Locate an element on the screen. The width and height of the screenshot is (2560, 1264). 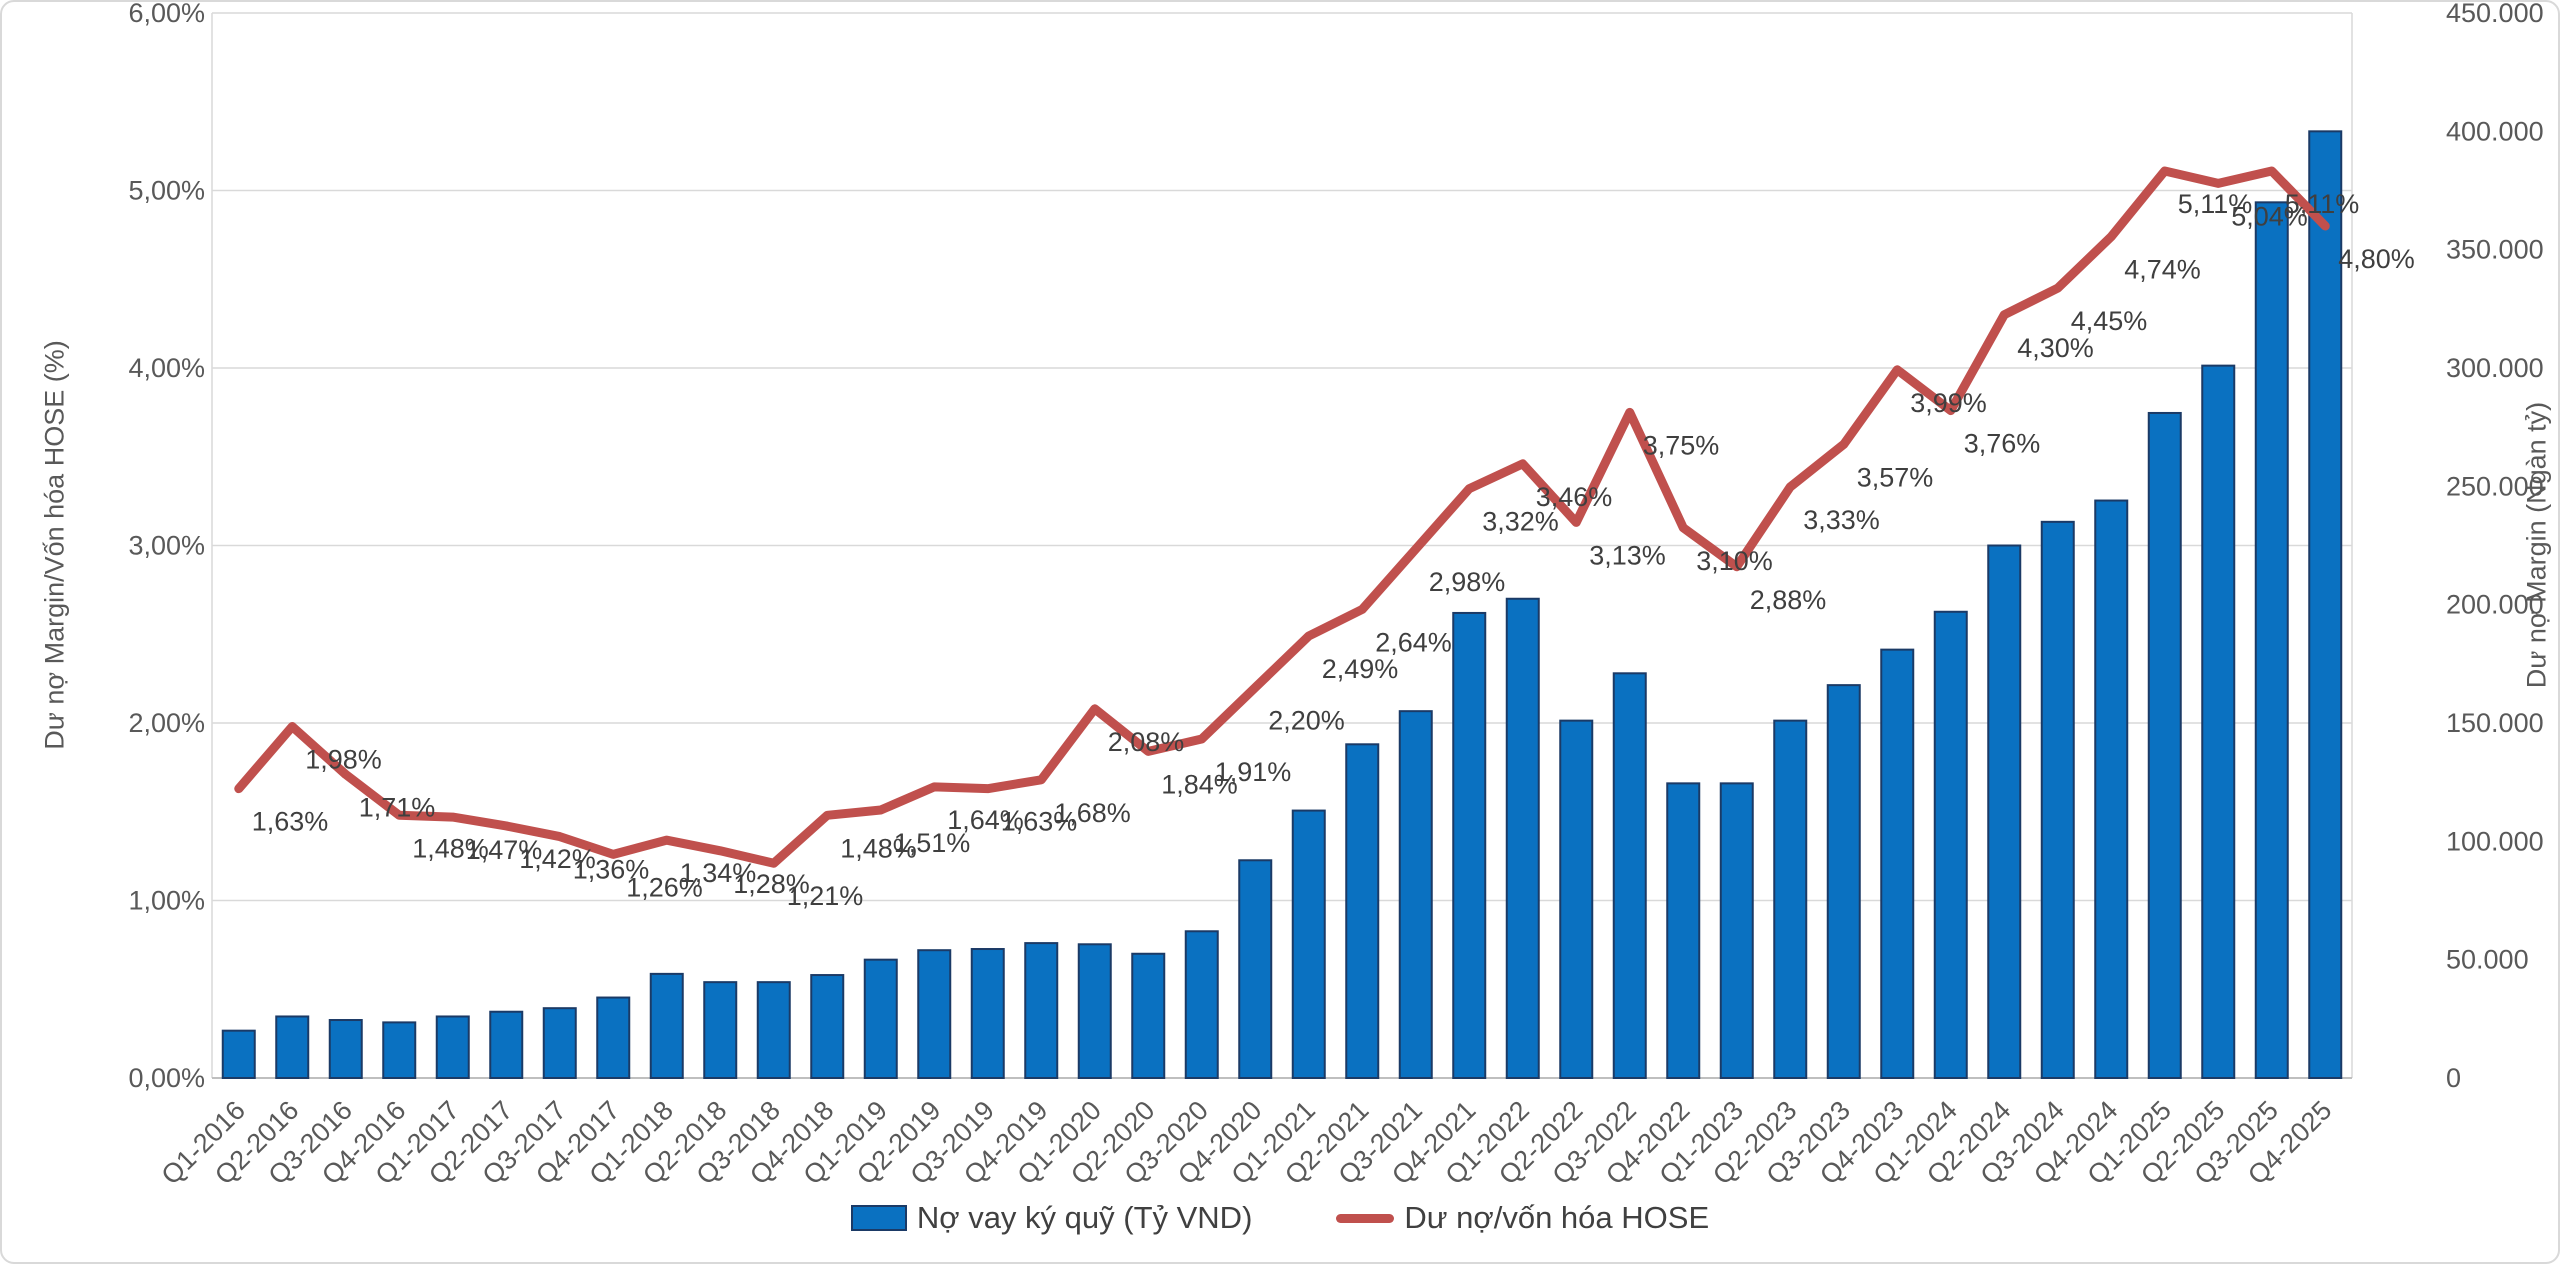
bar-Q2-2019 is located at coordinates (934, 1014).